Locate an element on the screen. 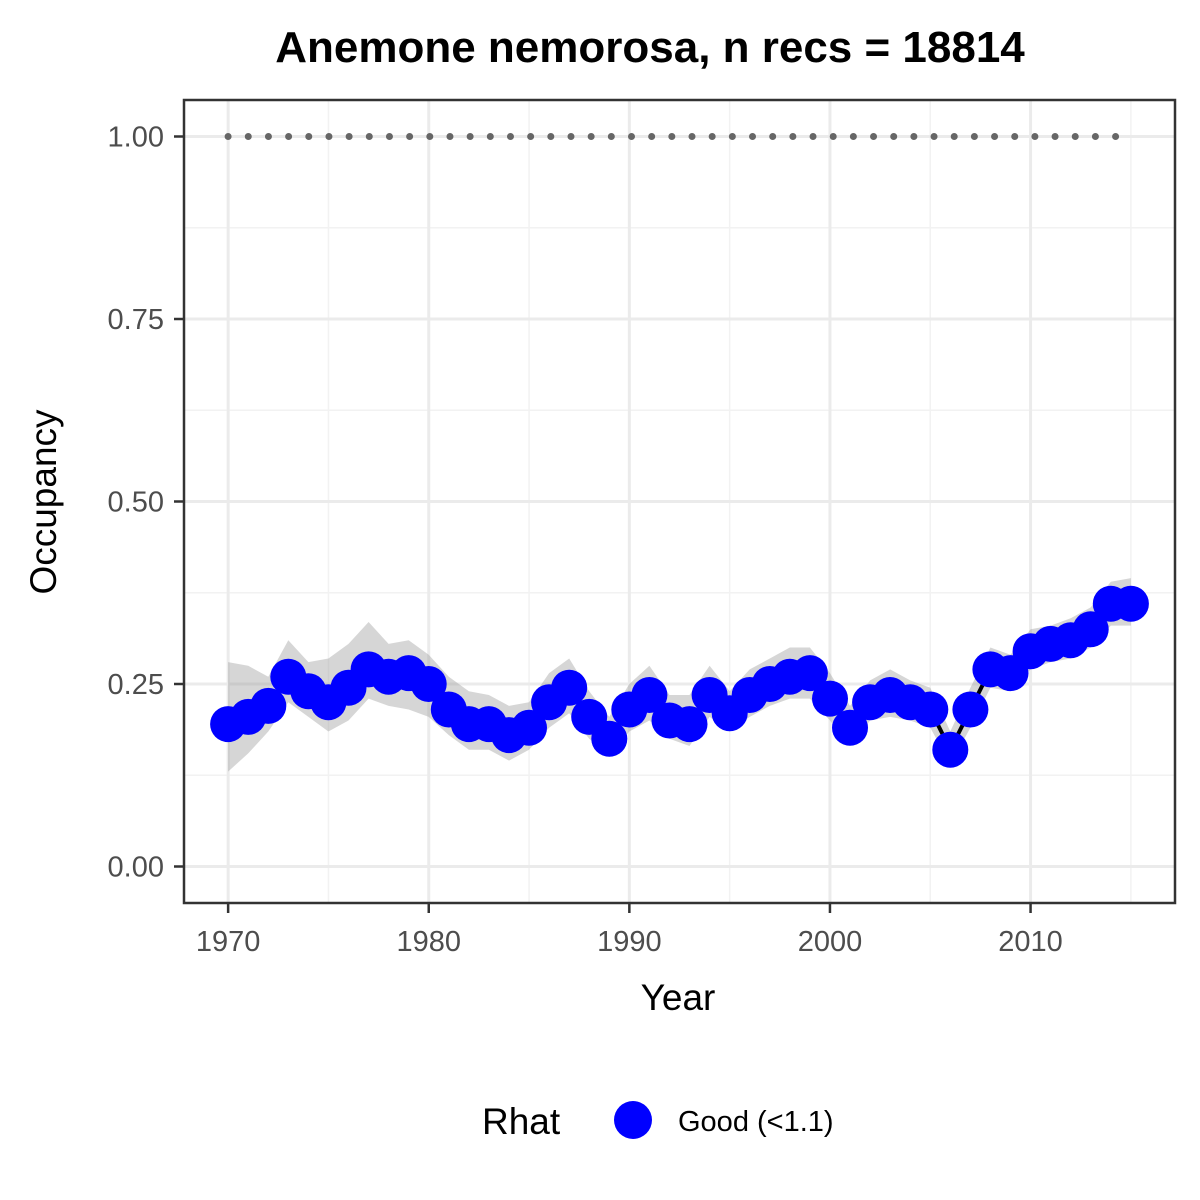  x-axis-title: Year is located at coordinates (678, 997).